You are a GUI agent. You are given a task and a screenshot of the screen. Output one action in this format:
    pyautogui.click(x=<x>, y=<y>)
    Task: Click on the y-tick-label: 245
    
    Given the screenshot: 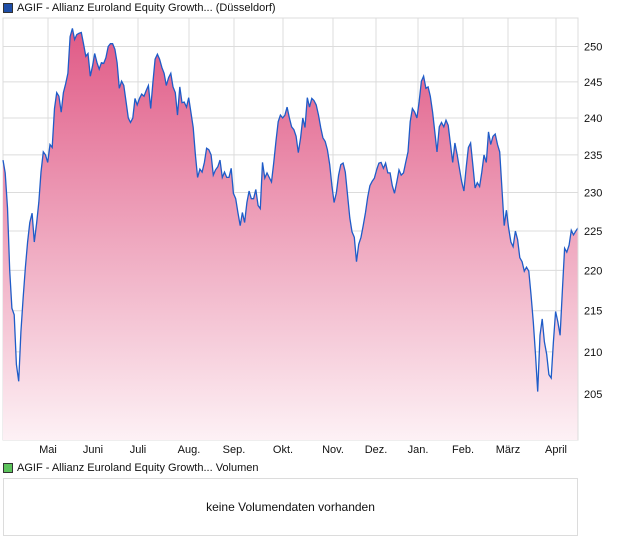 What is the action you would take?
    pyautogui.click(x=593, y=83)
    